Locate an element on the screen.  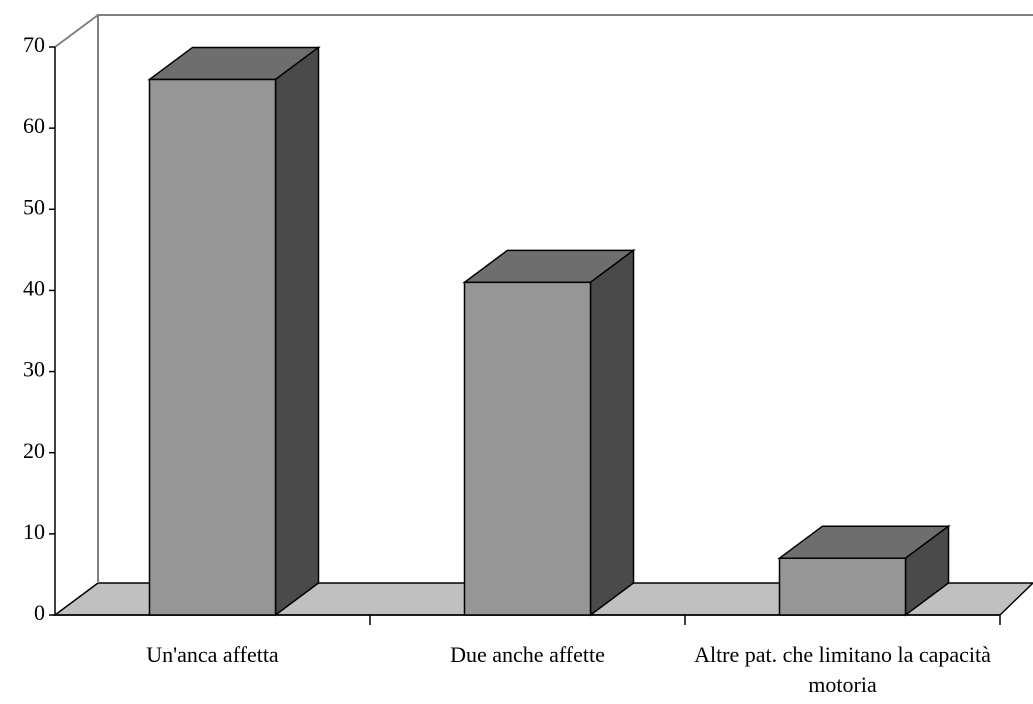
y-tick-label: 10 is located at coordinates (34, 531).